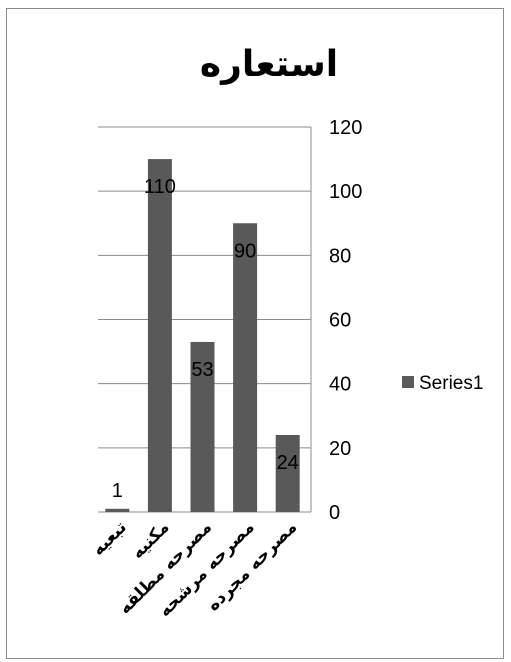 The width and height of the screenshot is (511, 662). What do you see at coordinates (340, 449) in the screenshot?
I see `y-tick-label: 20` at bounding box center [340, 449].